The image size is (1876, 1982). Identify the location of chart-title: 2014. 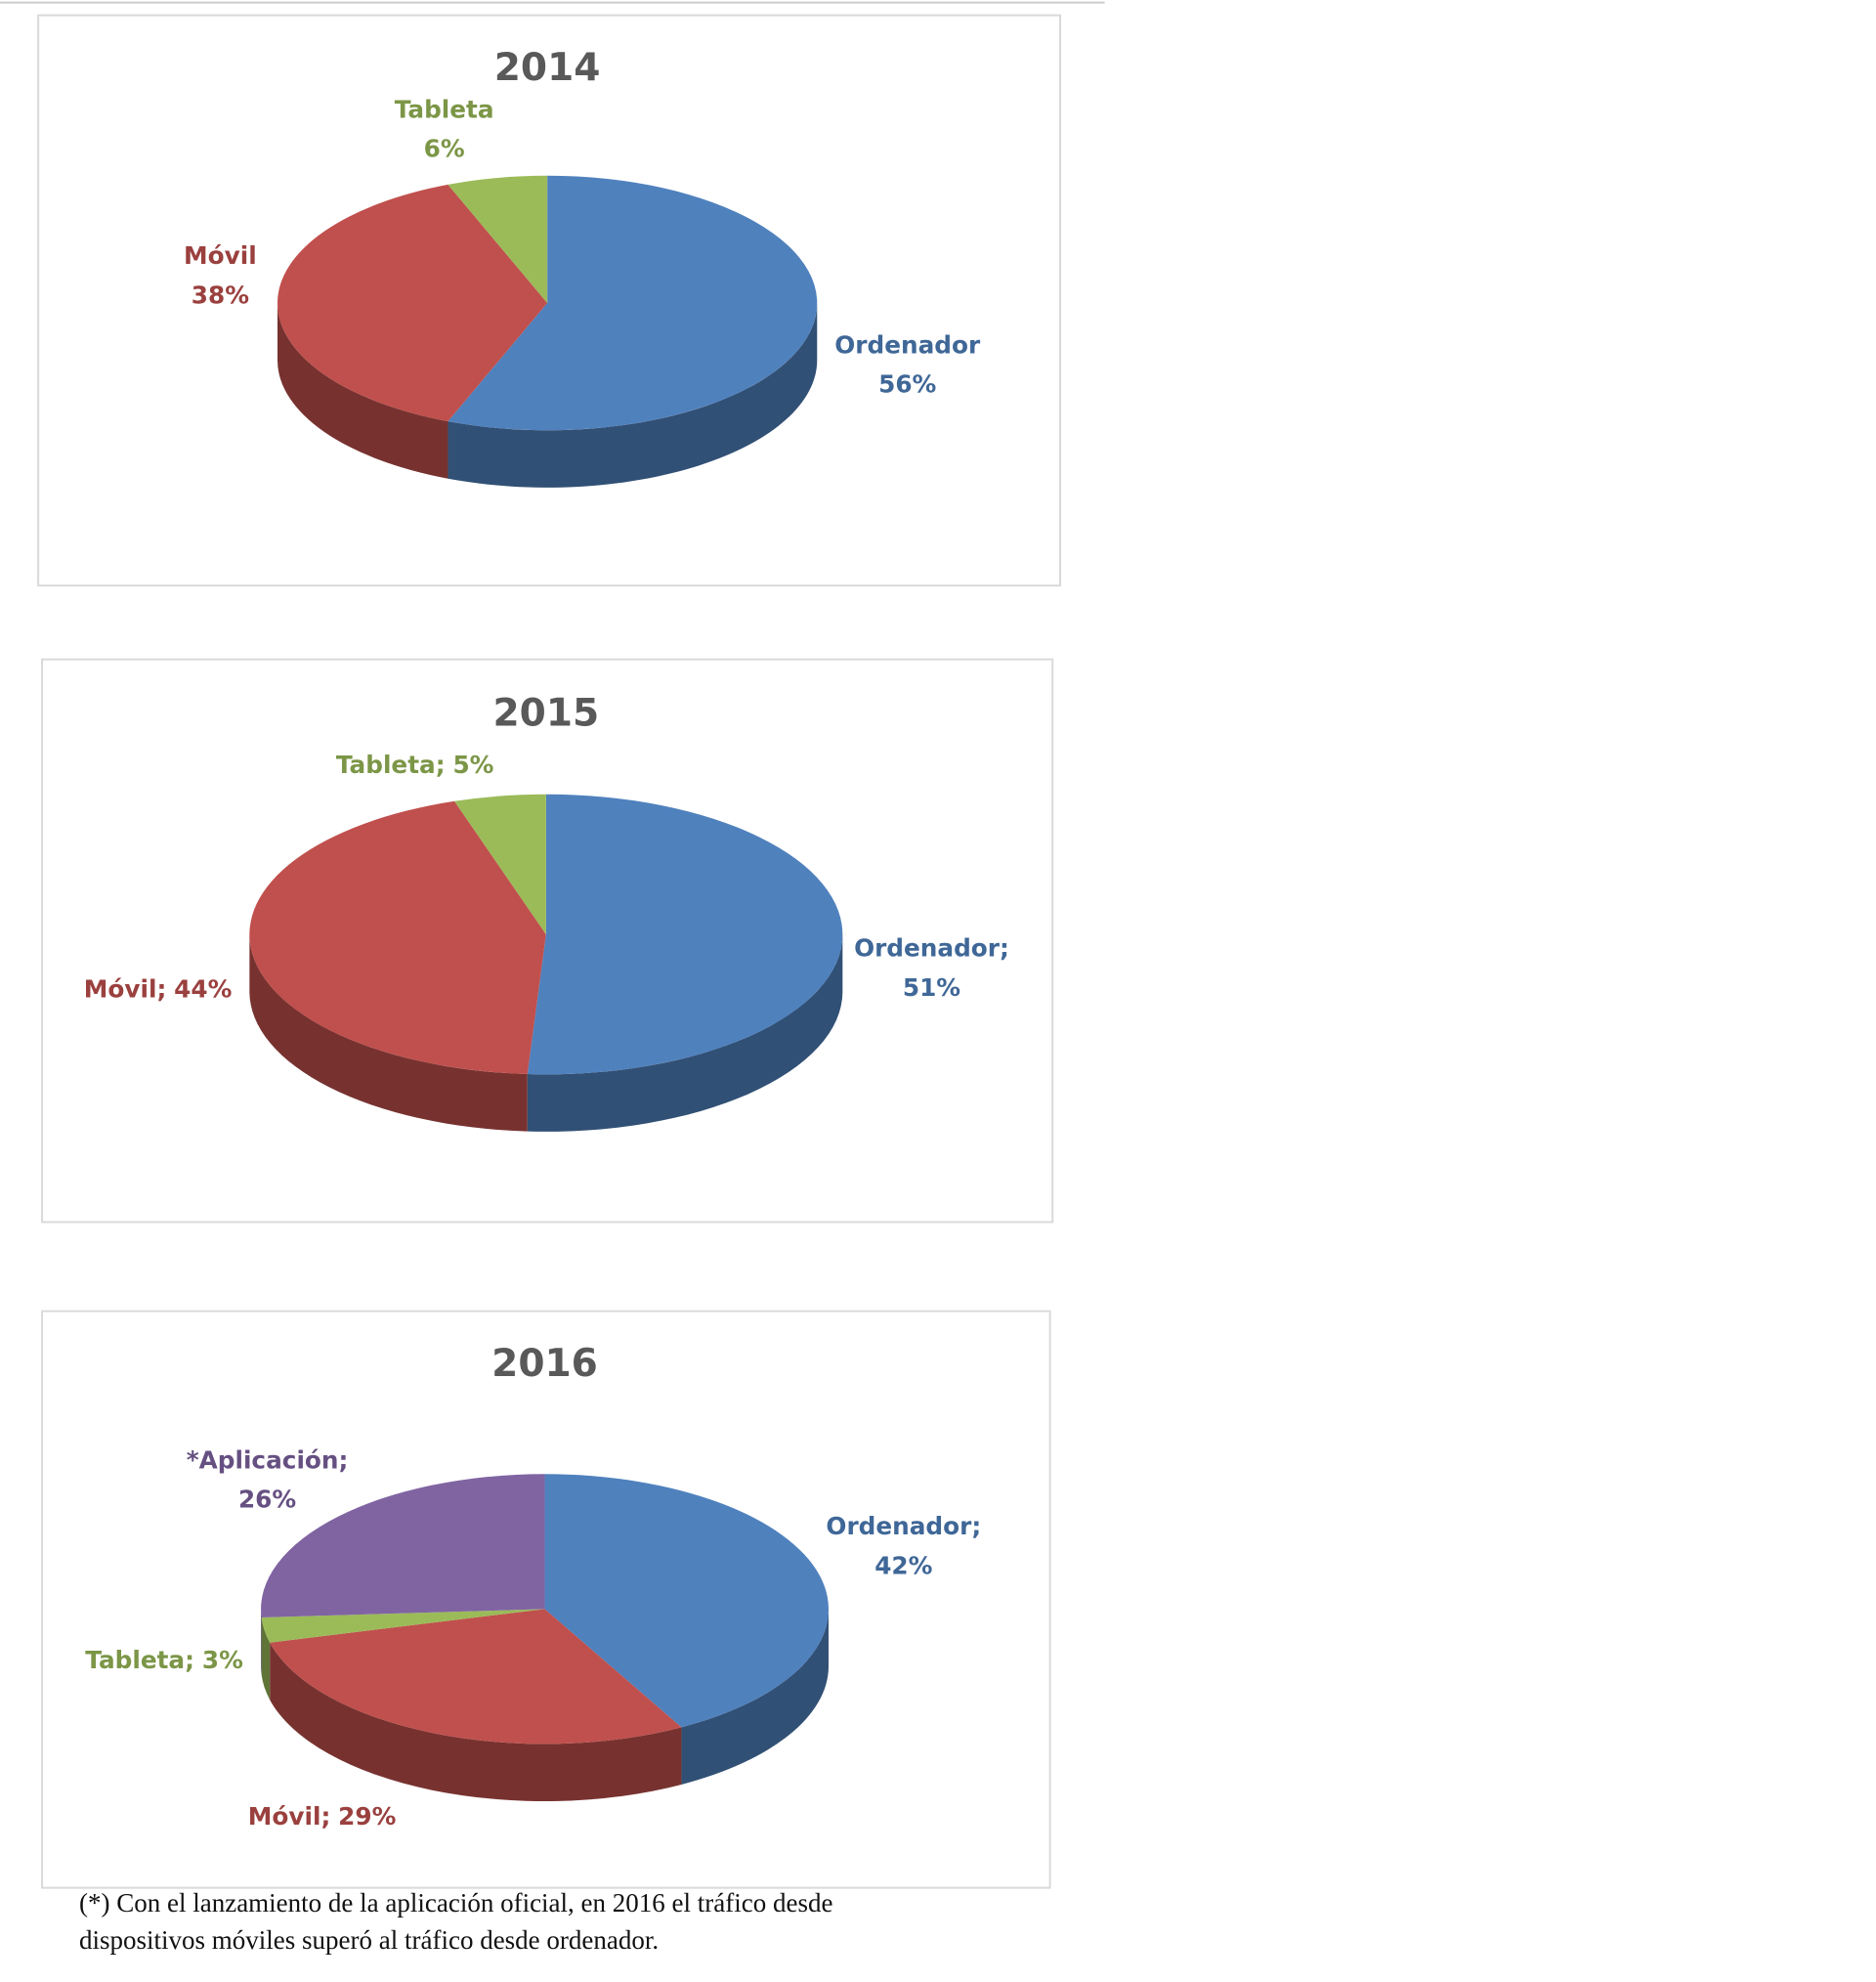
(547, 68).